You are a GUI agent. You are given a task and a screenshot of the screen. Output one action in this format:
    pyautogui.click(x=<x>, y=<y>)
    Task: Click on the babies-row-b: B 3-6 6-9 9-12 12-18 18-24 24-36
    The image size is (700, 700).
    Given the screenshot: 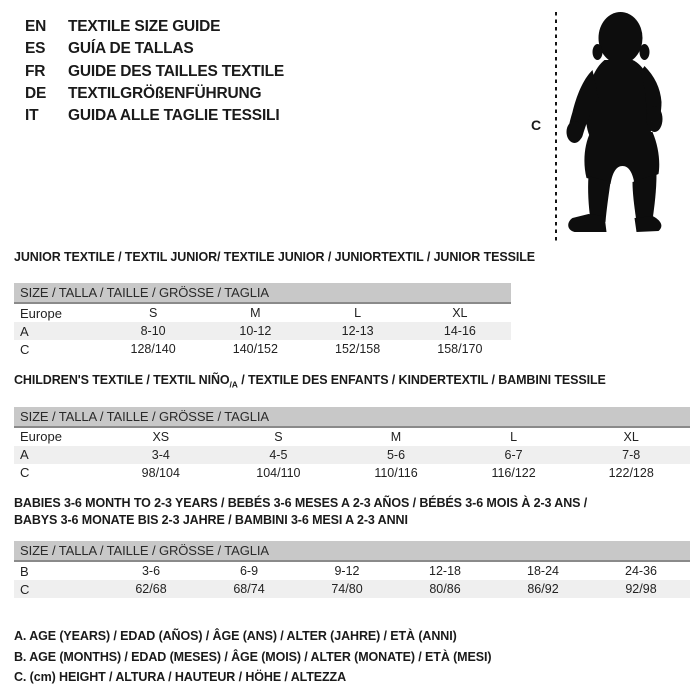 What is the action you would take?
    pyautogui.click(x=352, y=571)
    